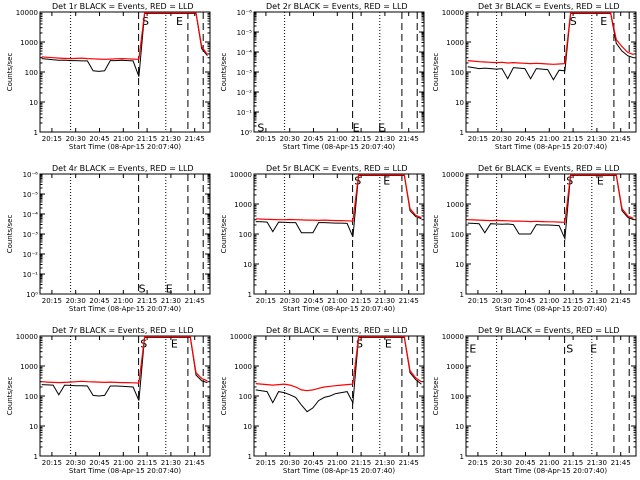  What do you see at coordinates (31, 235) in the screenshot?
I see `y-tick-label: 10⁻³` at bounding box center [31, 235].